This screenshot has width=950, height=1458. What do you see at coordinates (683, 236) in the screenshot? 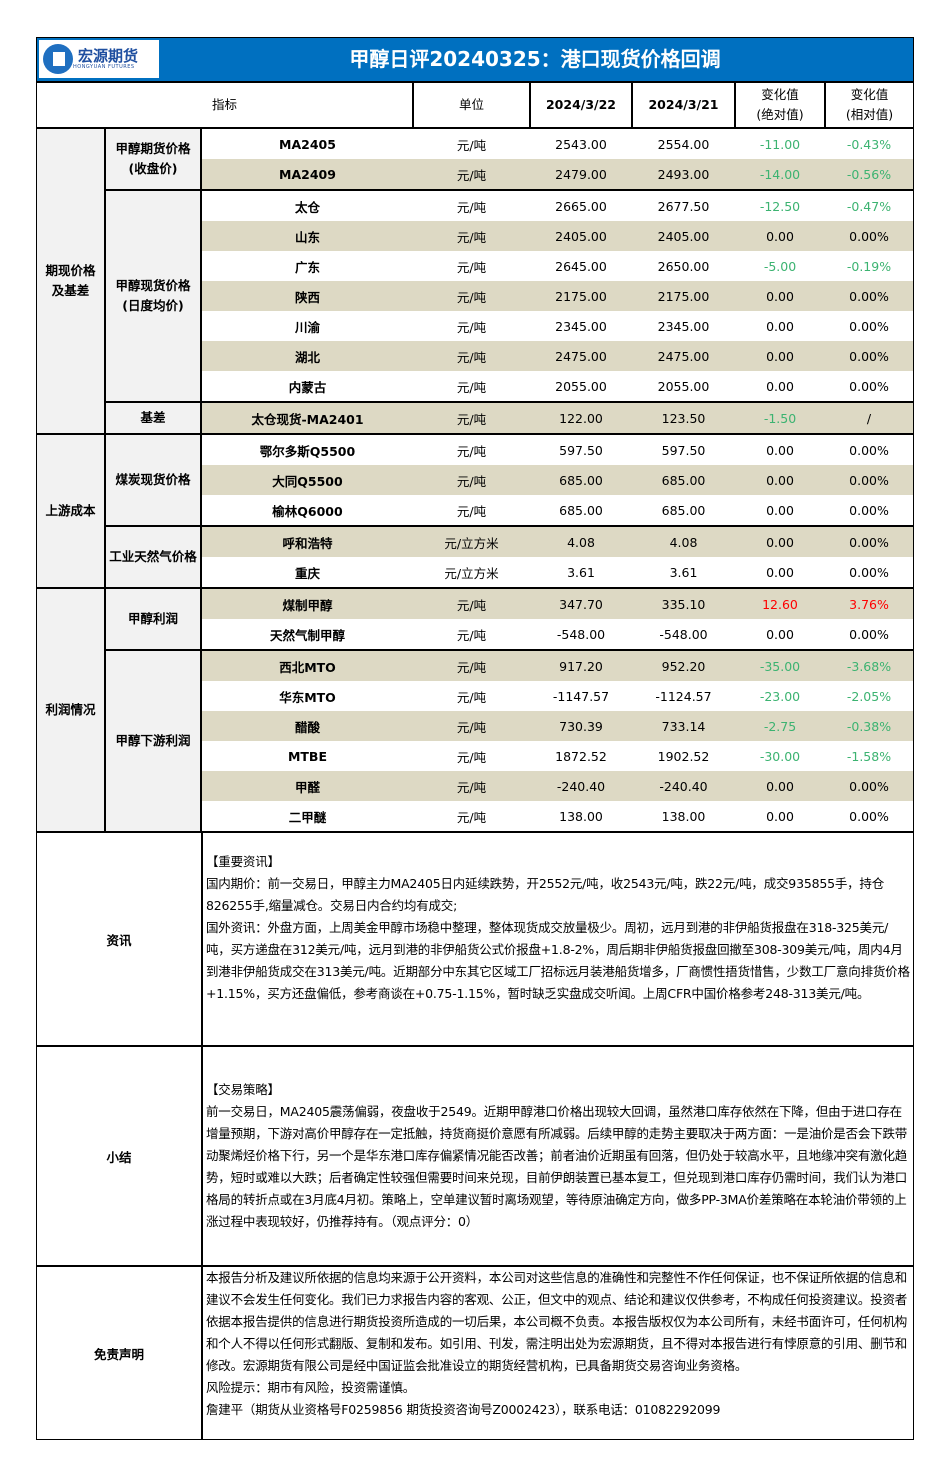
I see `value-date2-cell: 2405.00` at bounding box center [683, 236].